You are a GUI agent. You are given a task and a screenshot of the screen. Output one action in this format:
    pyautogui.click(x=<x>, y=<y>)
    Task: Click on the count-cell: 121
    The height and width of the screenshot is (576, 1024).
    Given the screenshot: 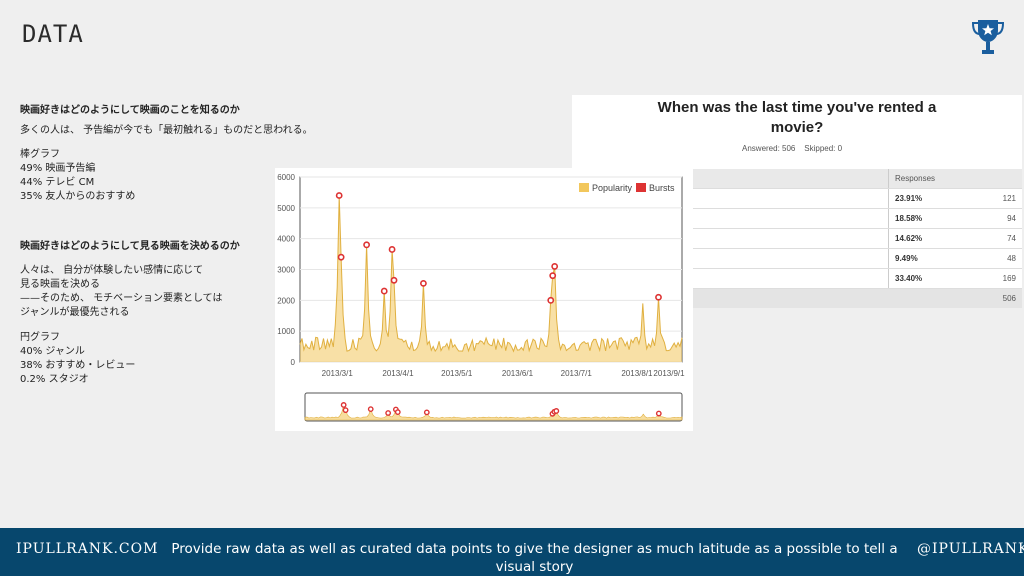 What is the action you would take?
    pyautogui.click(x=991, y=198)
    